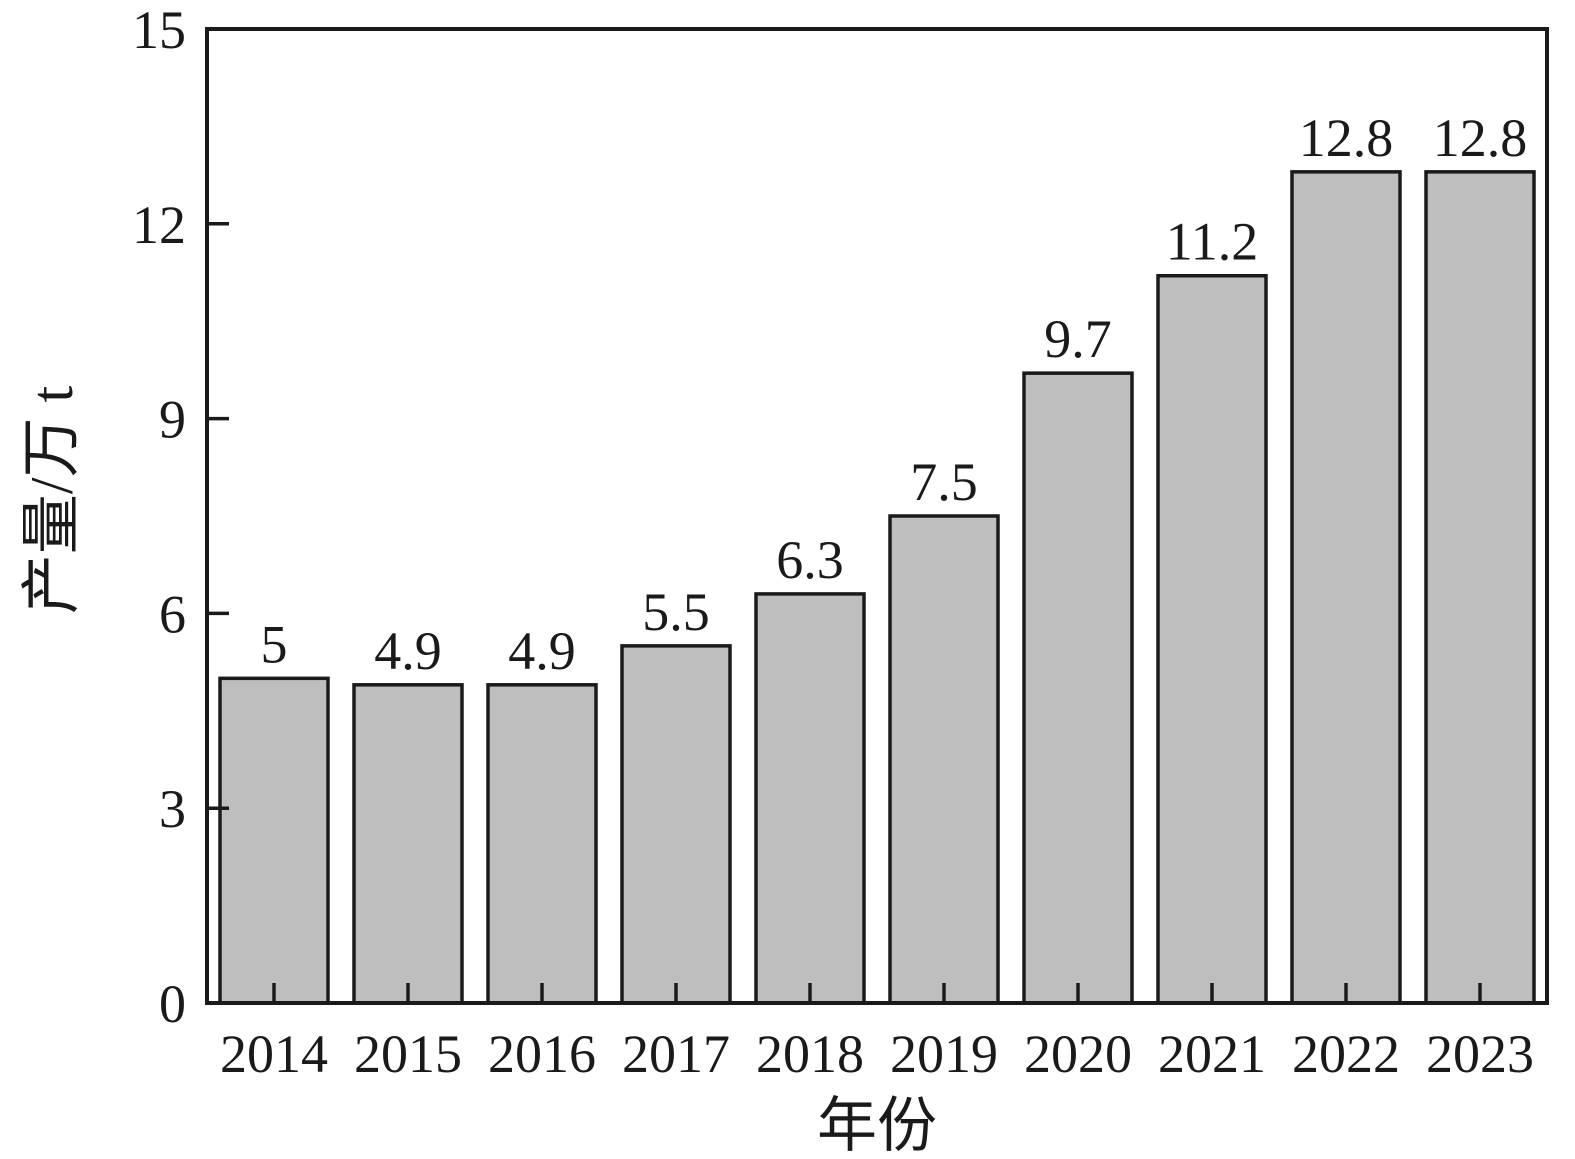  I want to click on bar-value-label: 5, so click(274, 644).